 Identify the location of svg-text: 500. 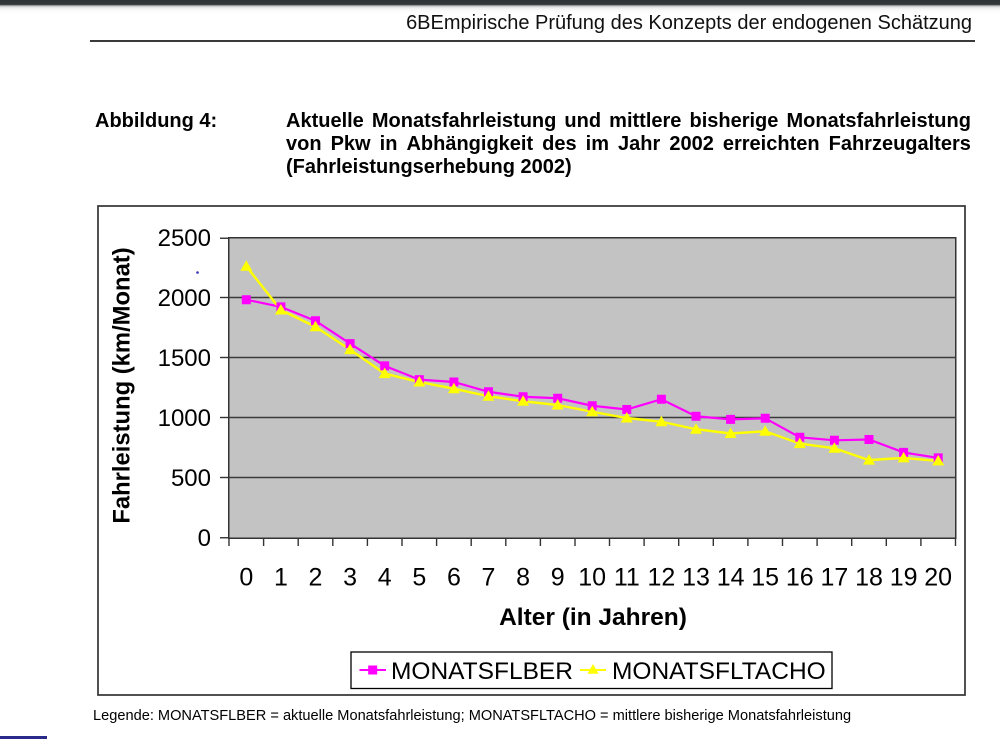
(191, 478).